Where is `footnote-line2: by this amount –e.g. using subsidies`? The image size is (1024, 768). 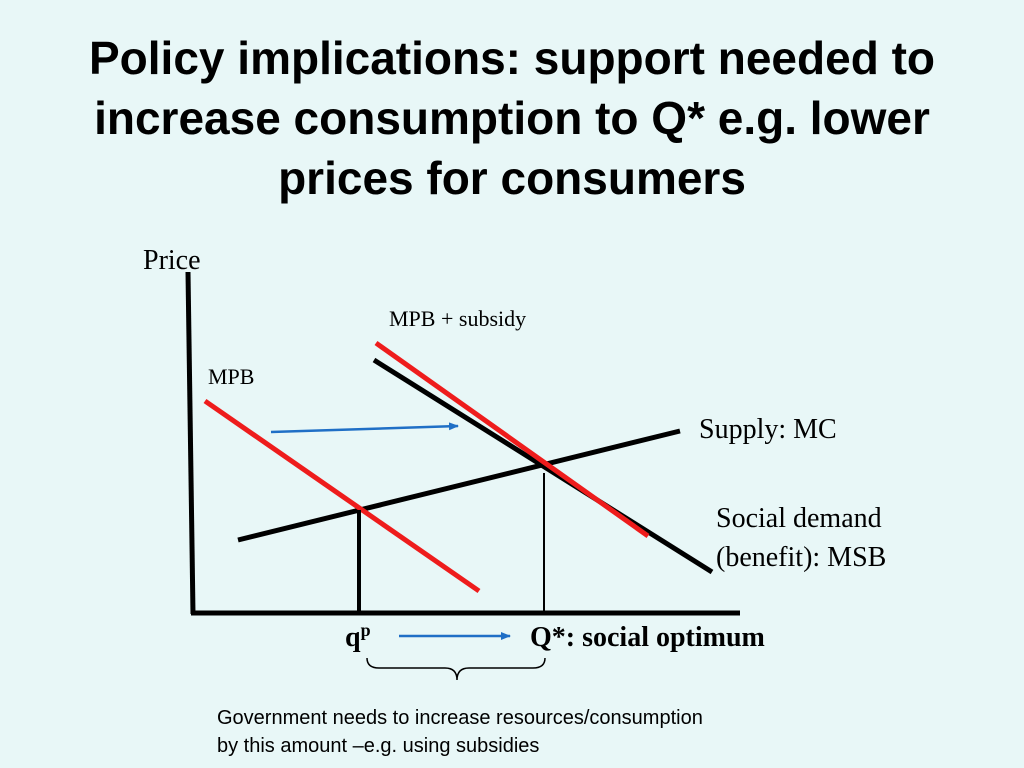 footnote-line2: by this amount –e.g. using subsidies is located at coordinates (378, 746).